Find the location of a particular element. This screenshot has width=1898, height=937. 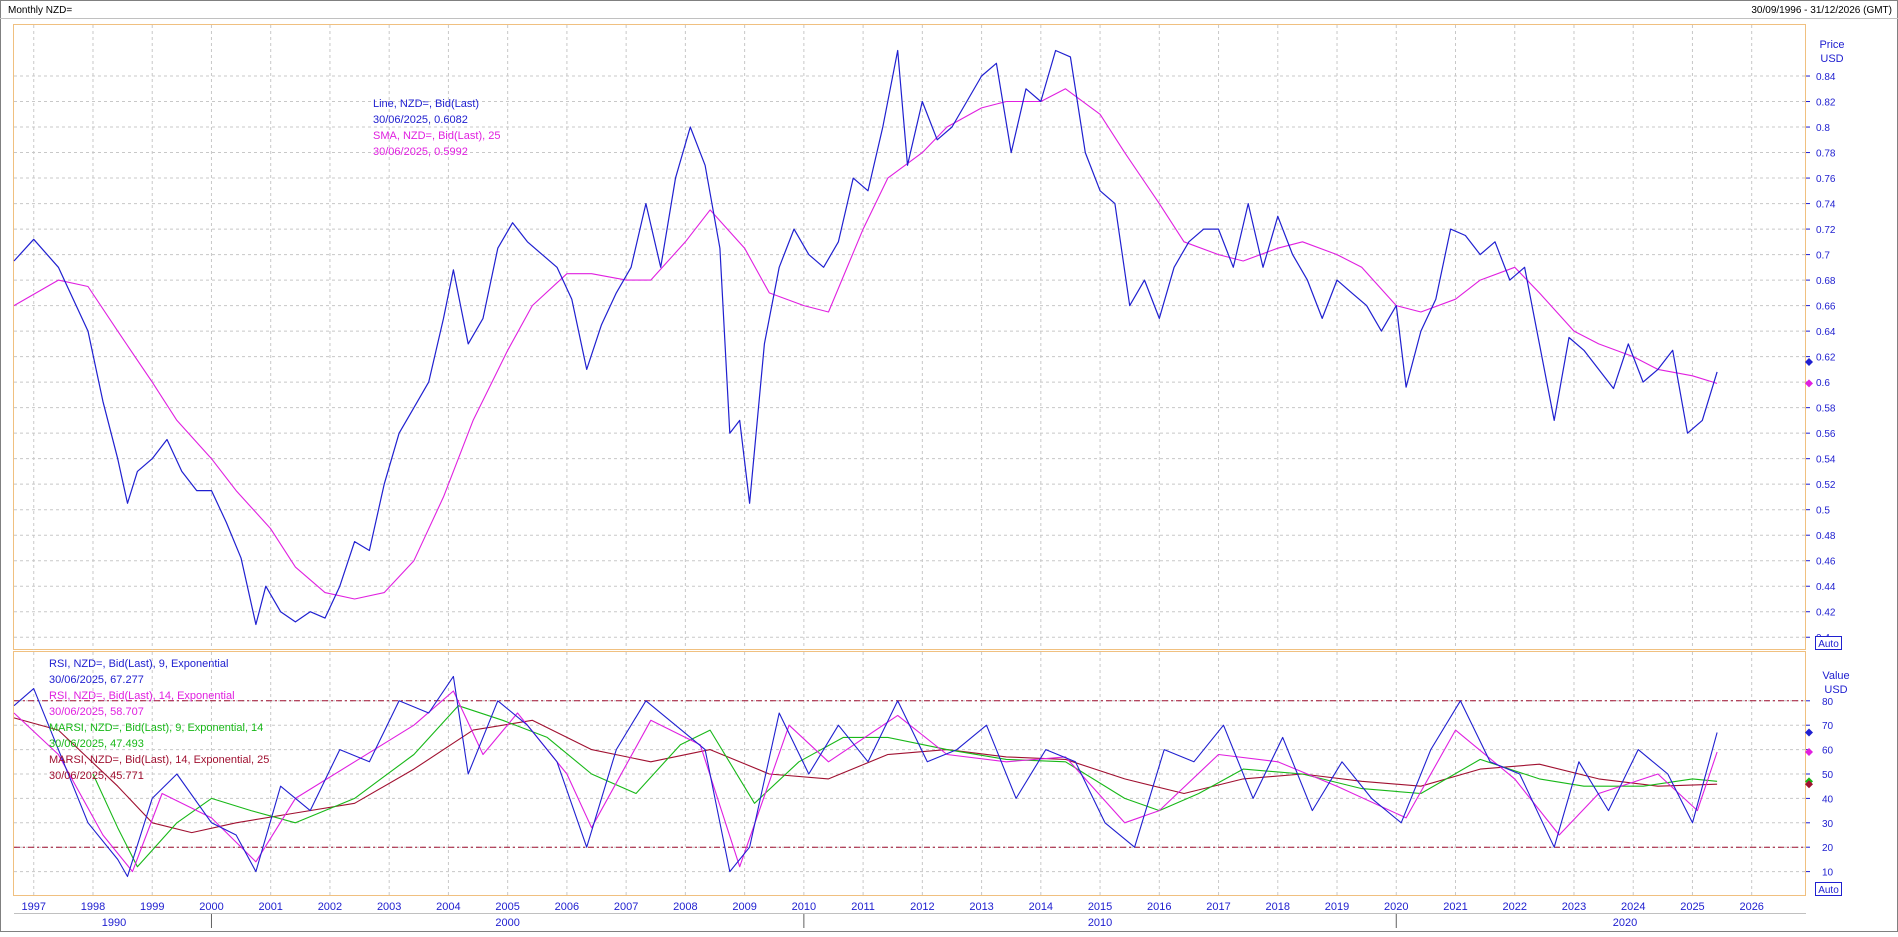

x-year-label: 2000 is located at coordinates (211, 907).